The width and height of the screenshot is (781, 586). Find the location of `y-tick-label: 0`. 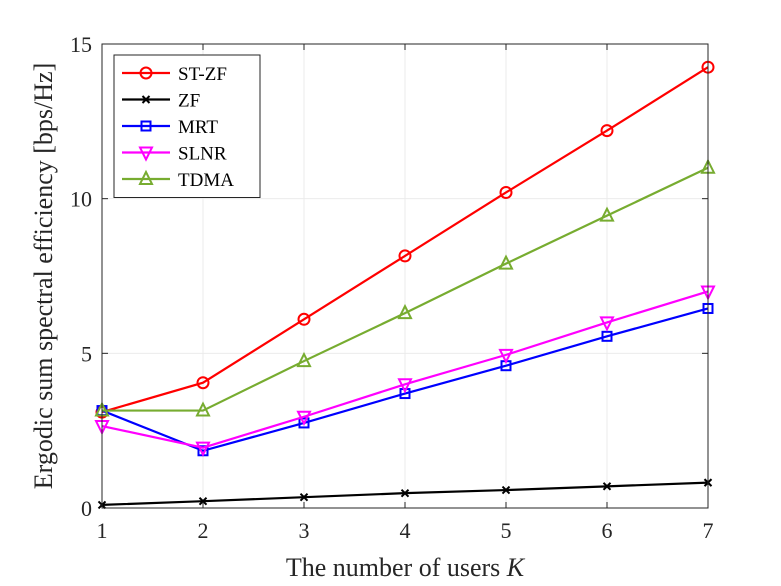

y-tick-label: 0 is located at coordinates (86, 508).